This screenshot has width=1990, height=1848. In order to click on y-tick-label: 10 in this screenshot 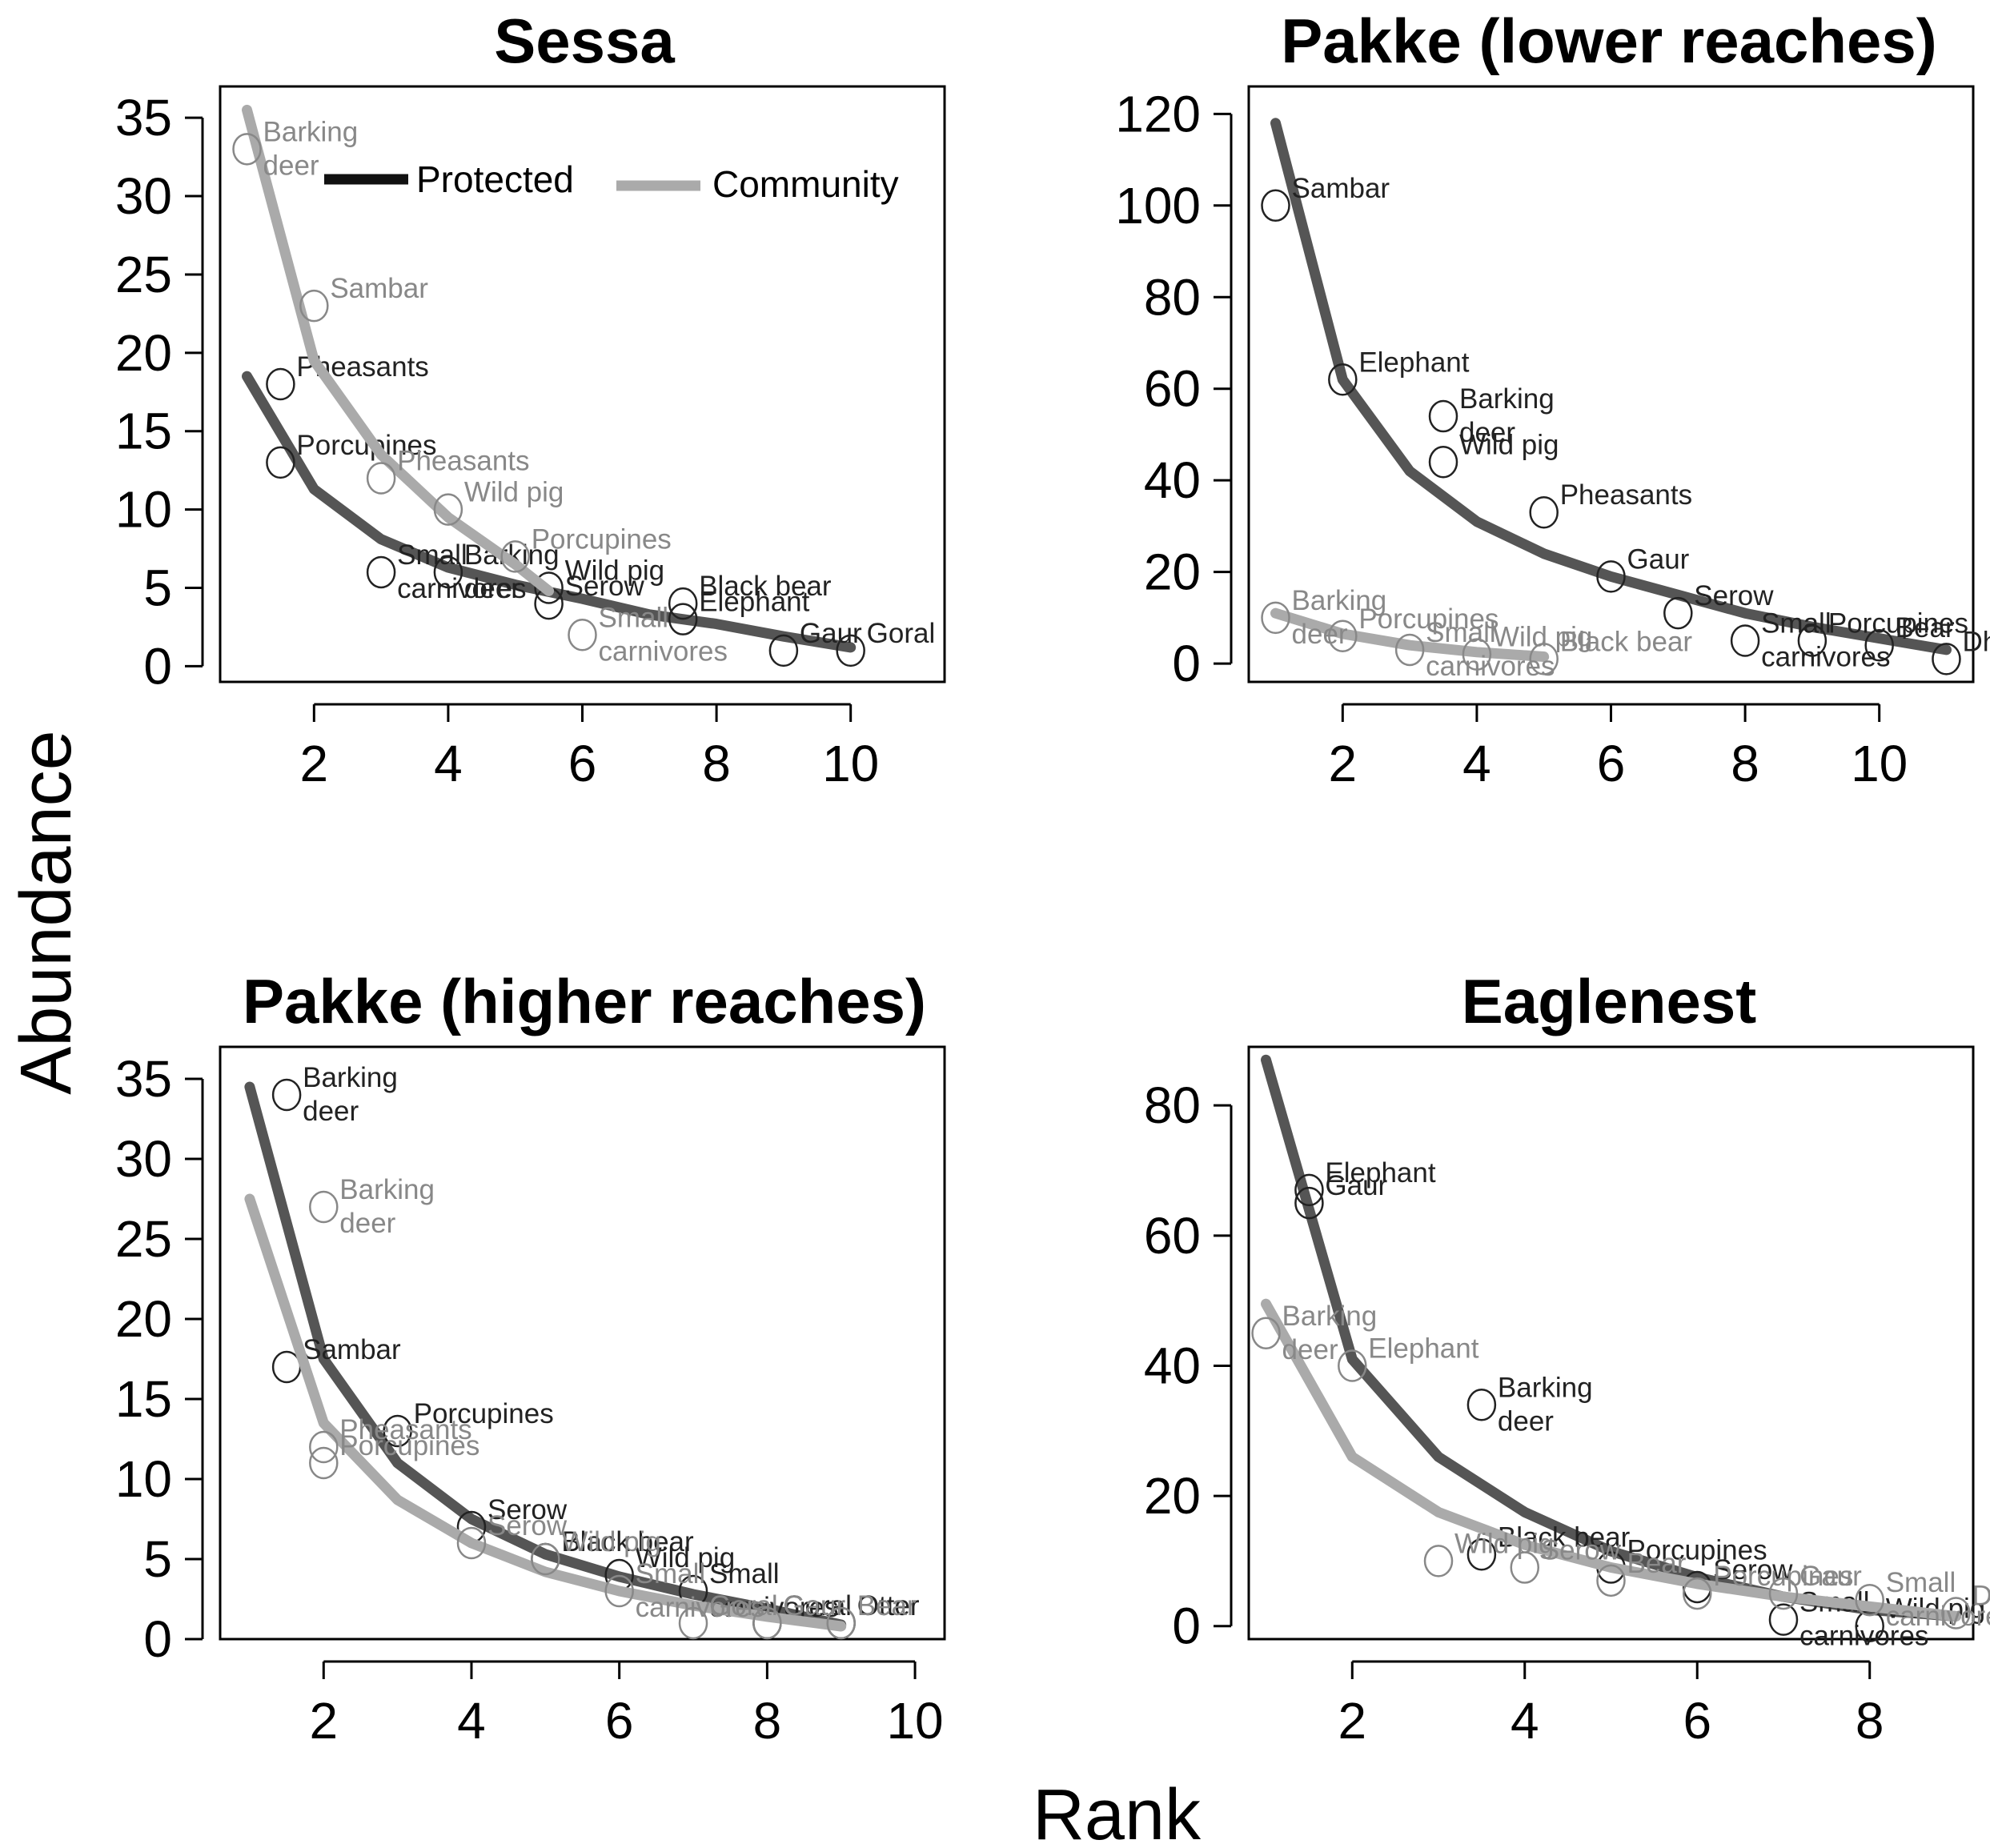, I will do `click(143, 1479)`.